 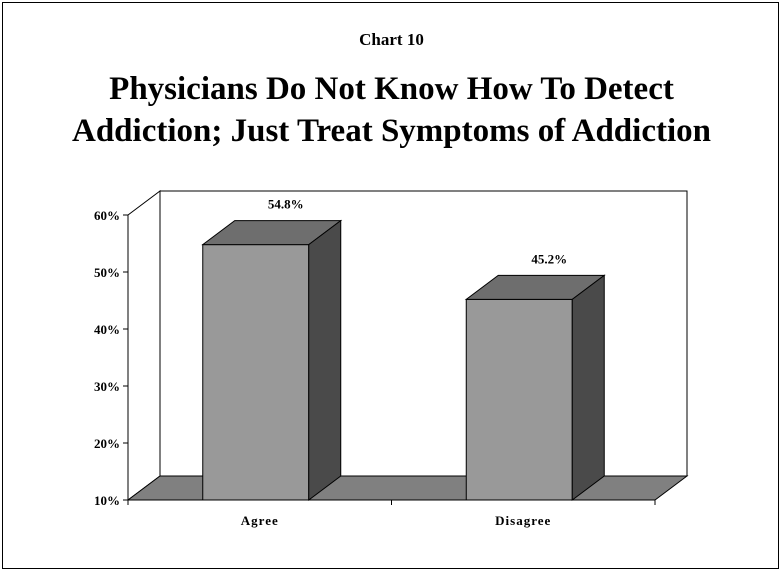 What do you see at coordinates (107, 215) in the screenshot?
I see `y-tick-label: 60%` at bounding box center [107, 215].